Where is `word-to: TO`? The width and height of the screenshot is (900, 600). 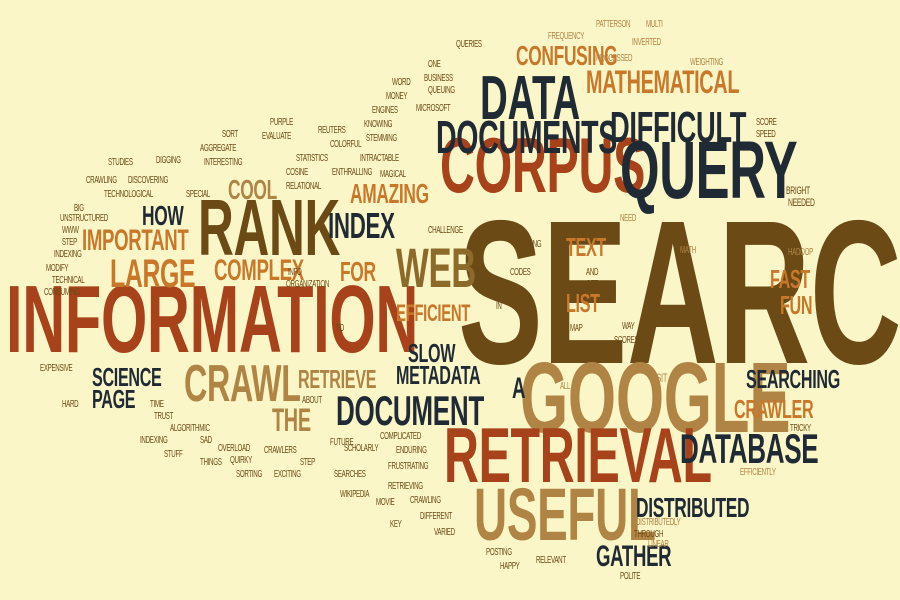 word-to: TO is located at coordinates (340, 328).